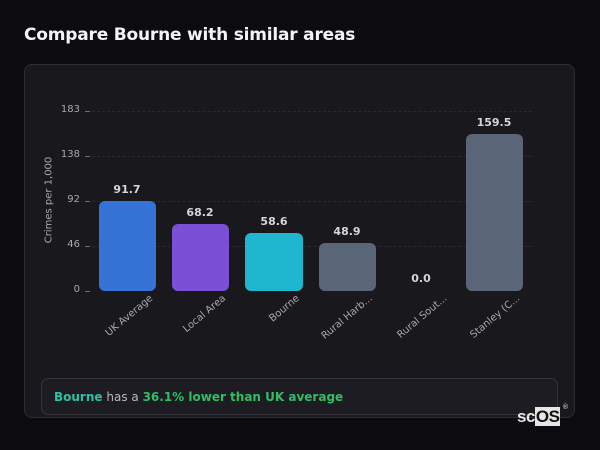 The image size is (600, 450). I want to click on bar-rural-harb, so click(347, 267).